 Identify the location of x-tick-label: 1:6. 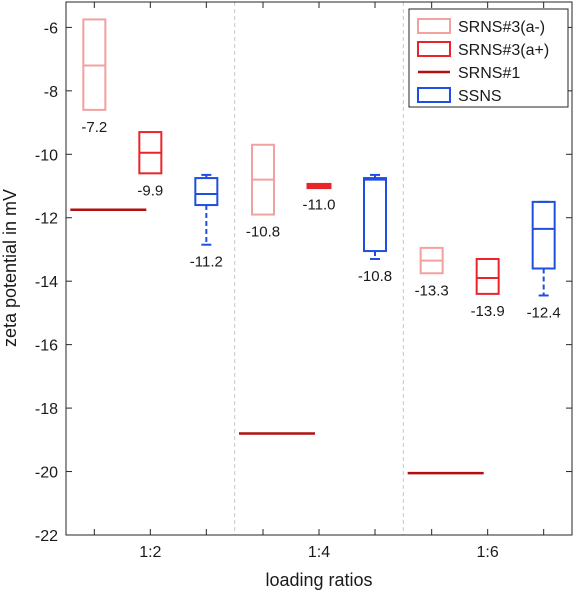
(488, 552).